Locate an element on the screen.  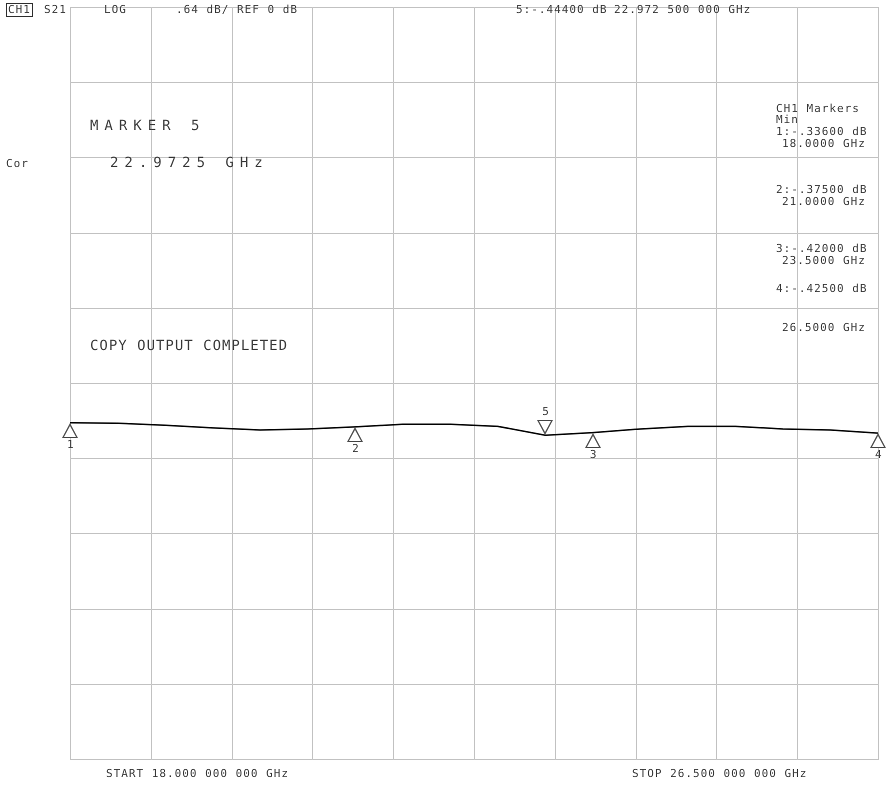
text: STOP 26.500 000 000 GHz is located at coordinates (720, 773).